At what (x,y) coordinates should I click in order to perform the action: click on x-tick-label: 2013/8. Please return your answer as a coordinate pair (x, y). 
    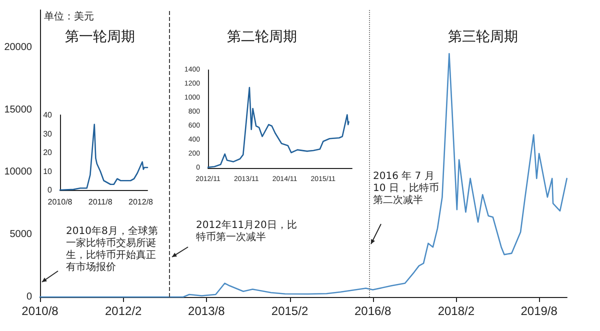
    Looking at the image, I should click on (207, 311).